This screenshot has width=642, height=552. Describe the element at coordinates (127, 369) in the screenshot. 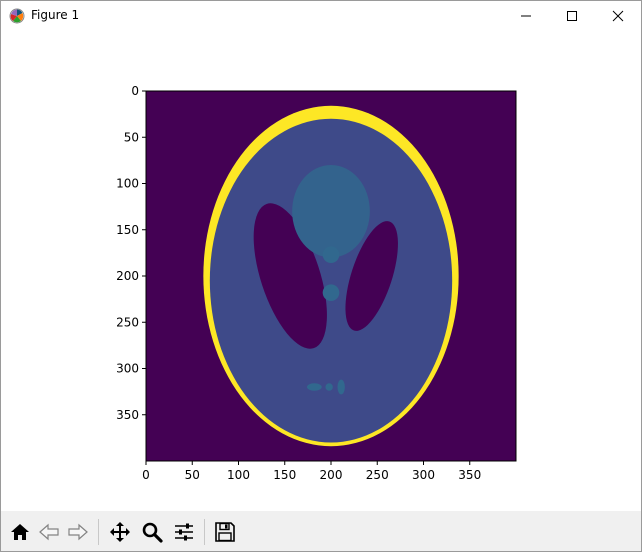

I see `y-tick-label: 300` at that location.